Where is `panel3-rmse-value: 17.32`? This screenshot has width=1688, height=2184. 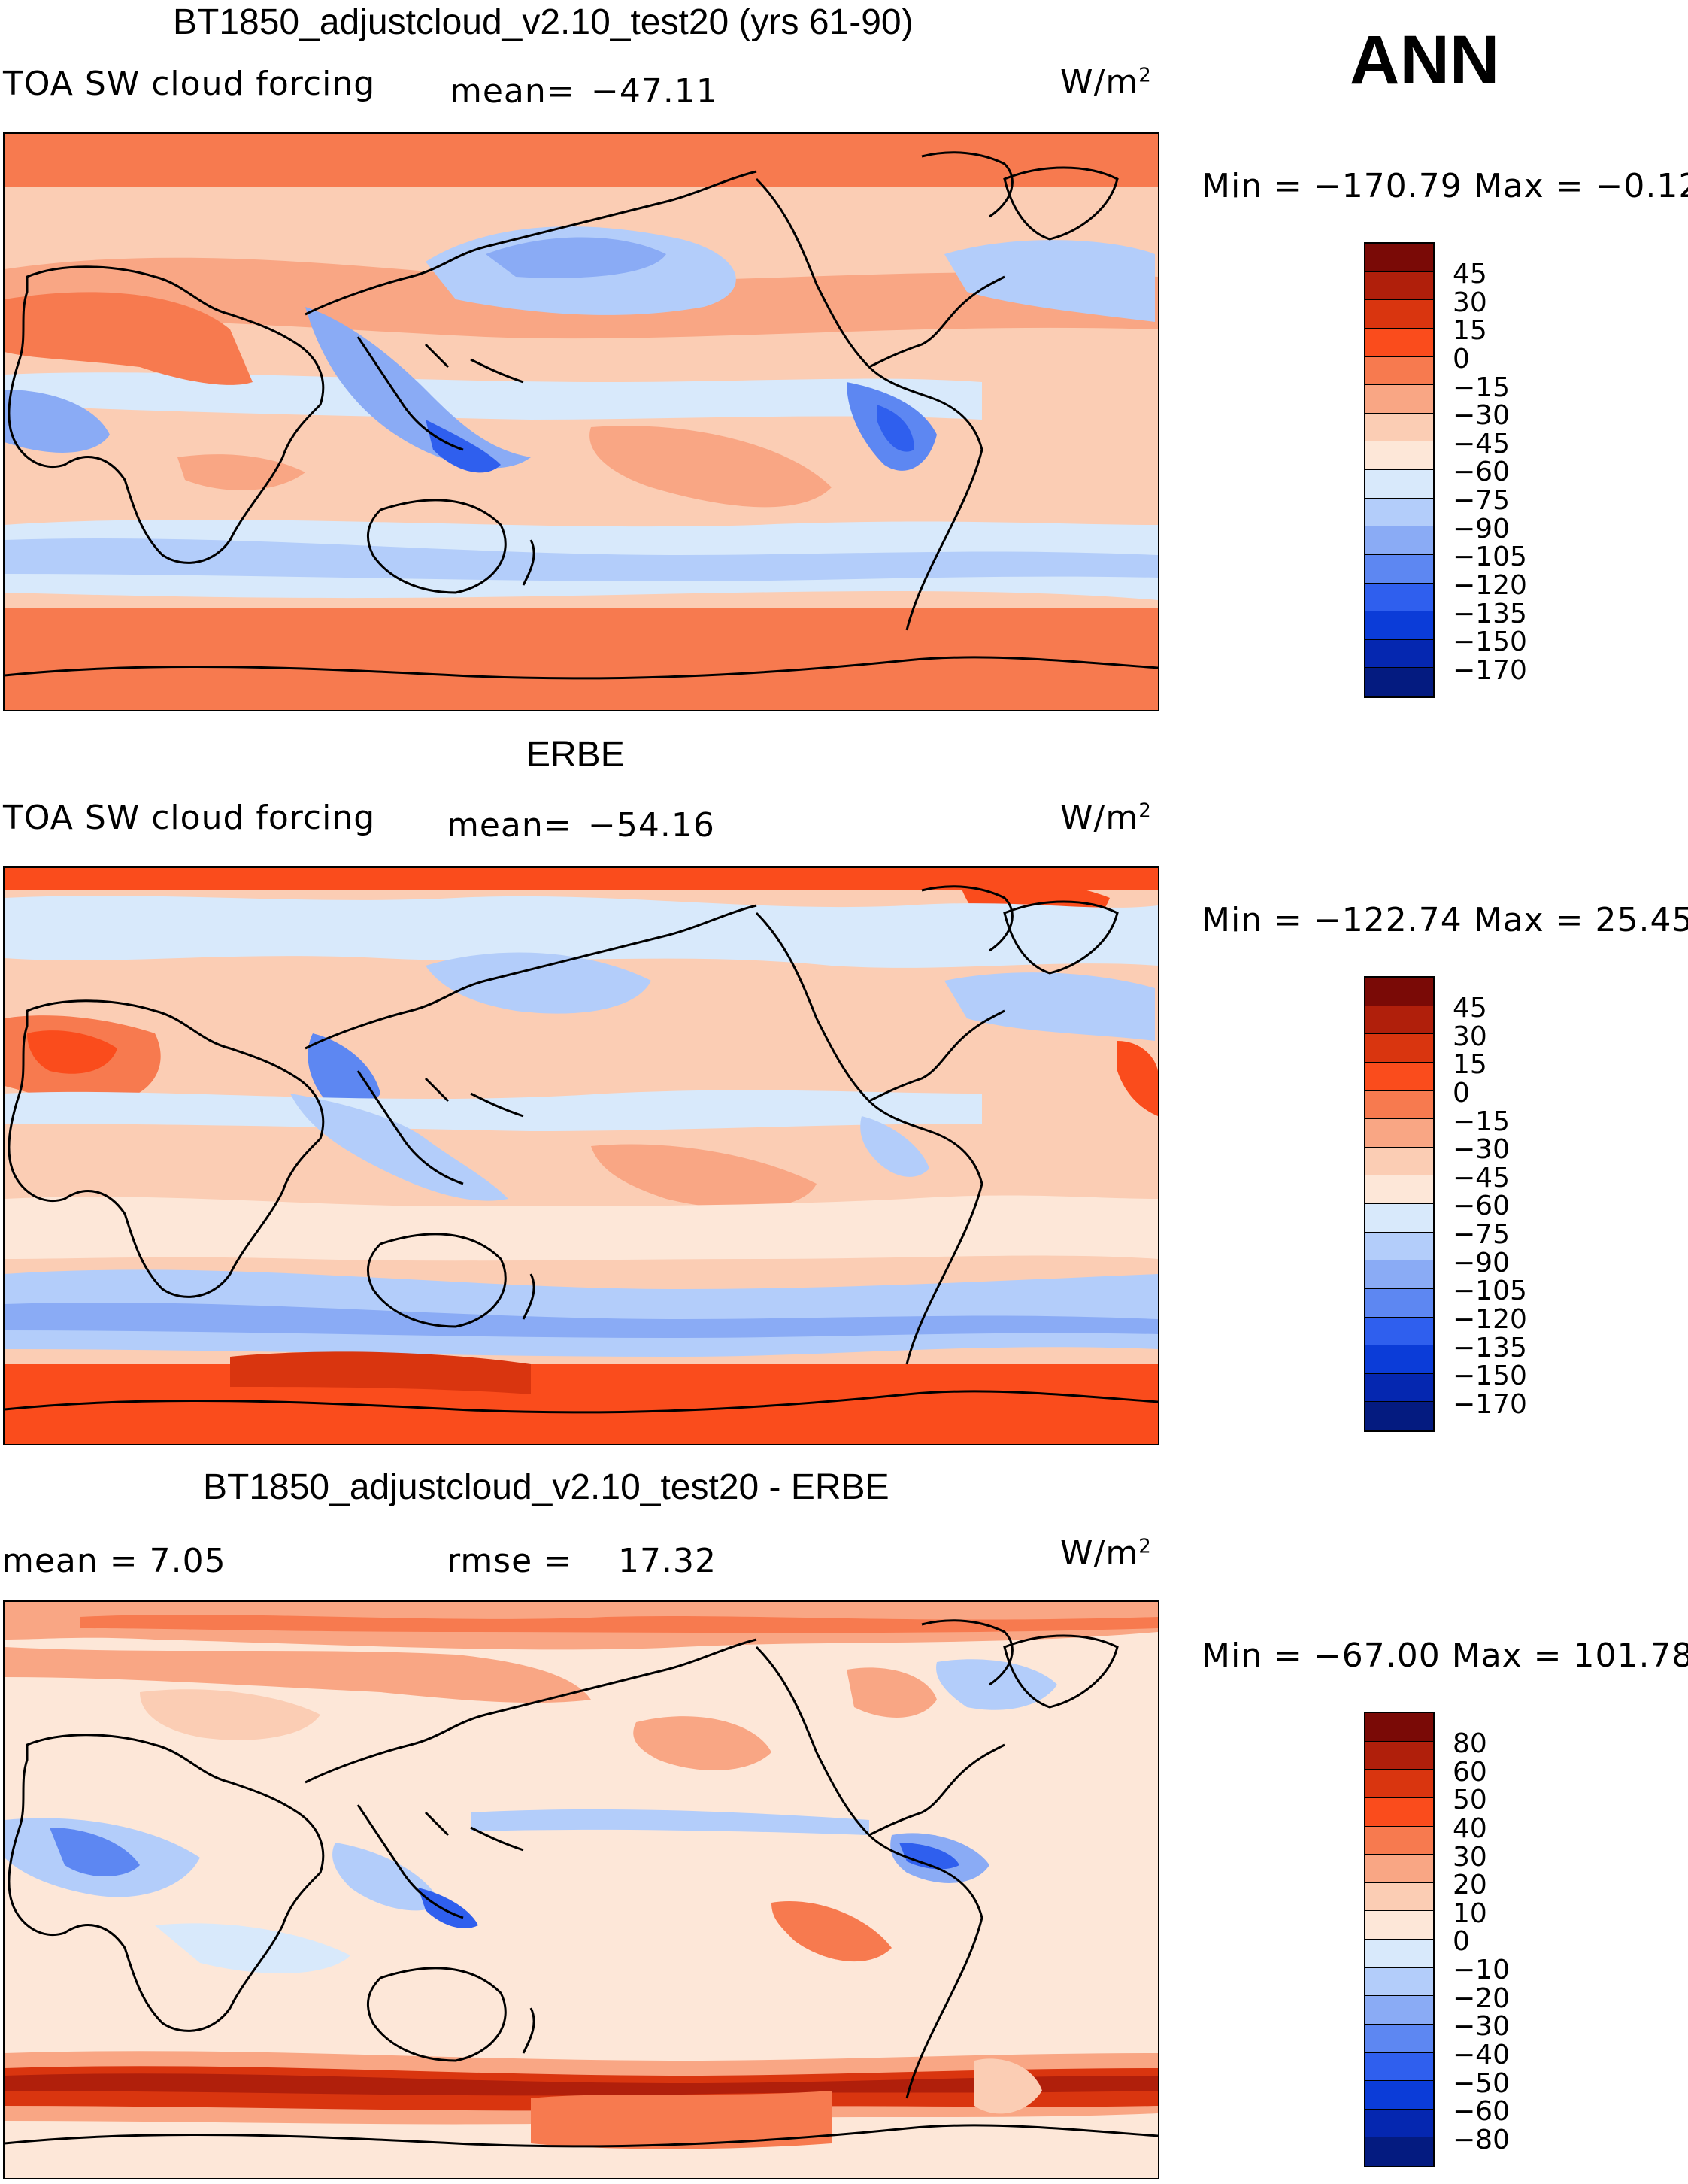 panel3-rmse-value: 17.32 is located at coordinates (667, 1561).